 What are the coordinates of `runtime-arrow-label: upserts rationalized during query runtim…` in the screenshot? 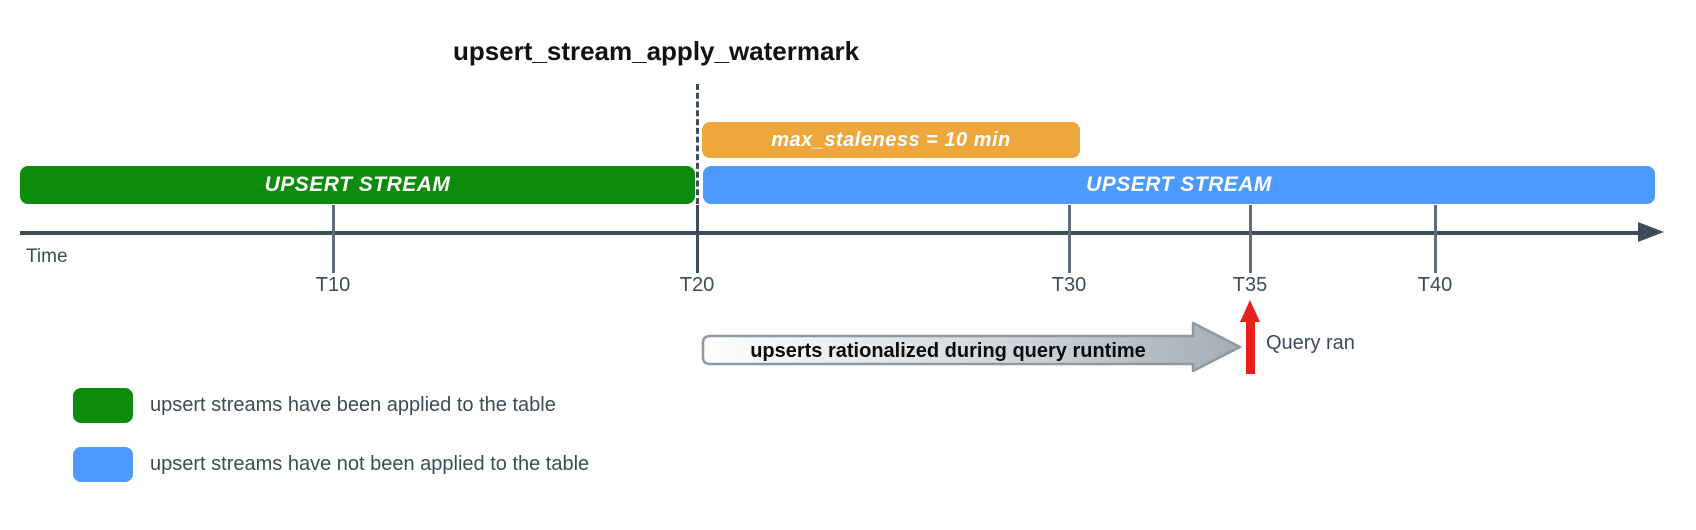 It's located at (948, 351).